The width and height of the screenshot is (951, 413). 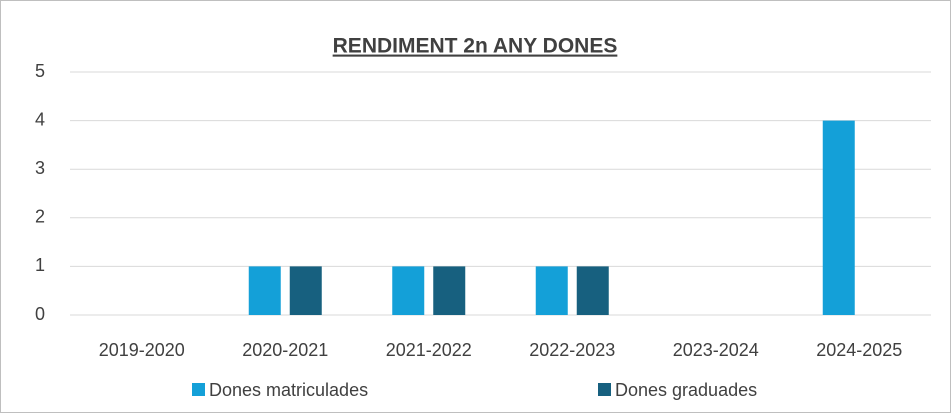 What do you see at coordinates (288, 390) in the screenshot?
I see `legend-label: Dones matriculades` at bounding box center [288, 390].